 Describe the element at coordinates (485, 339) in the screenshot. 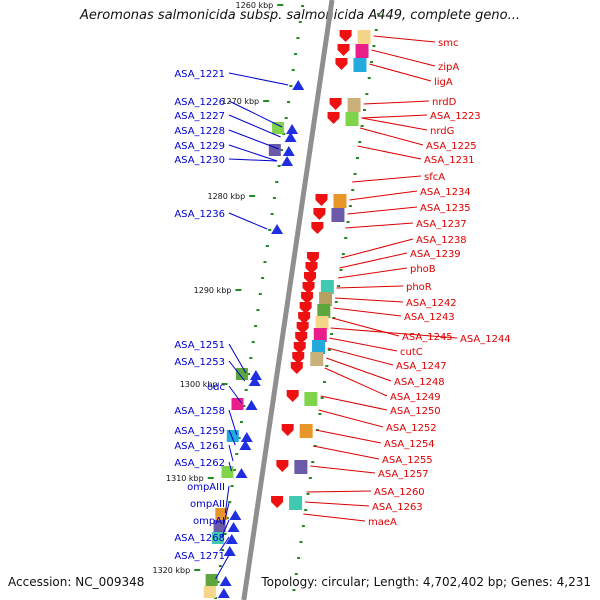

I see `right-gene-label: ASA_1244` at that location.